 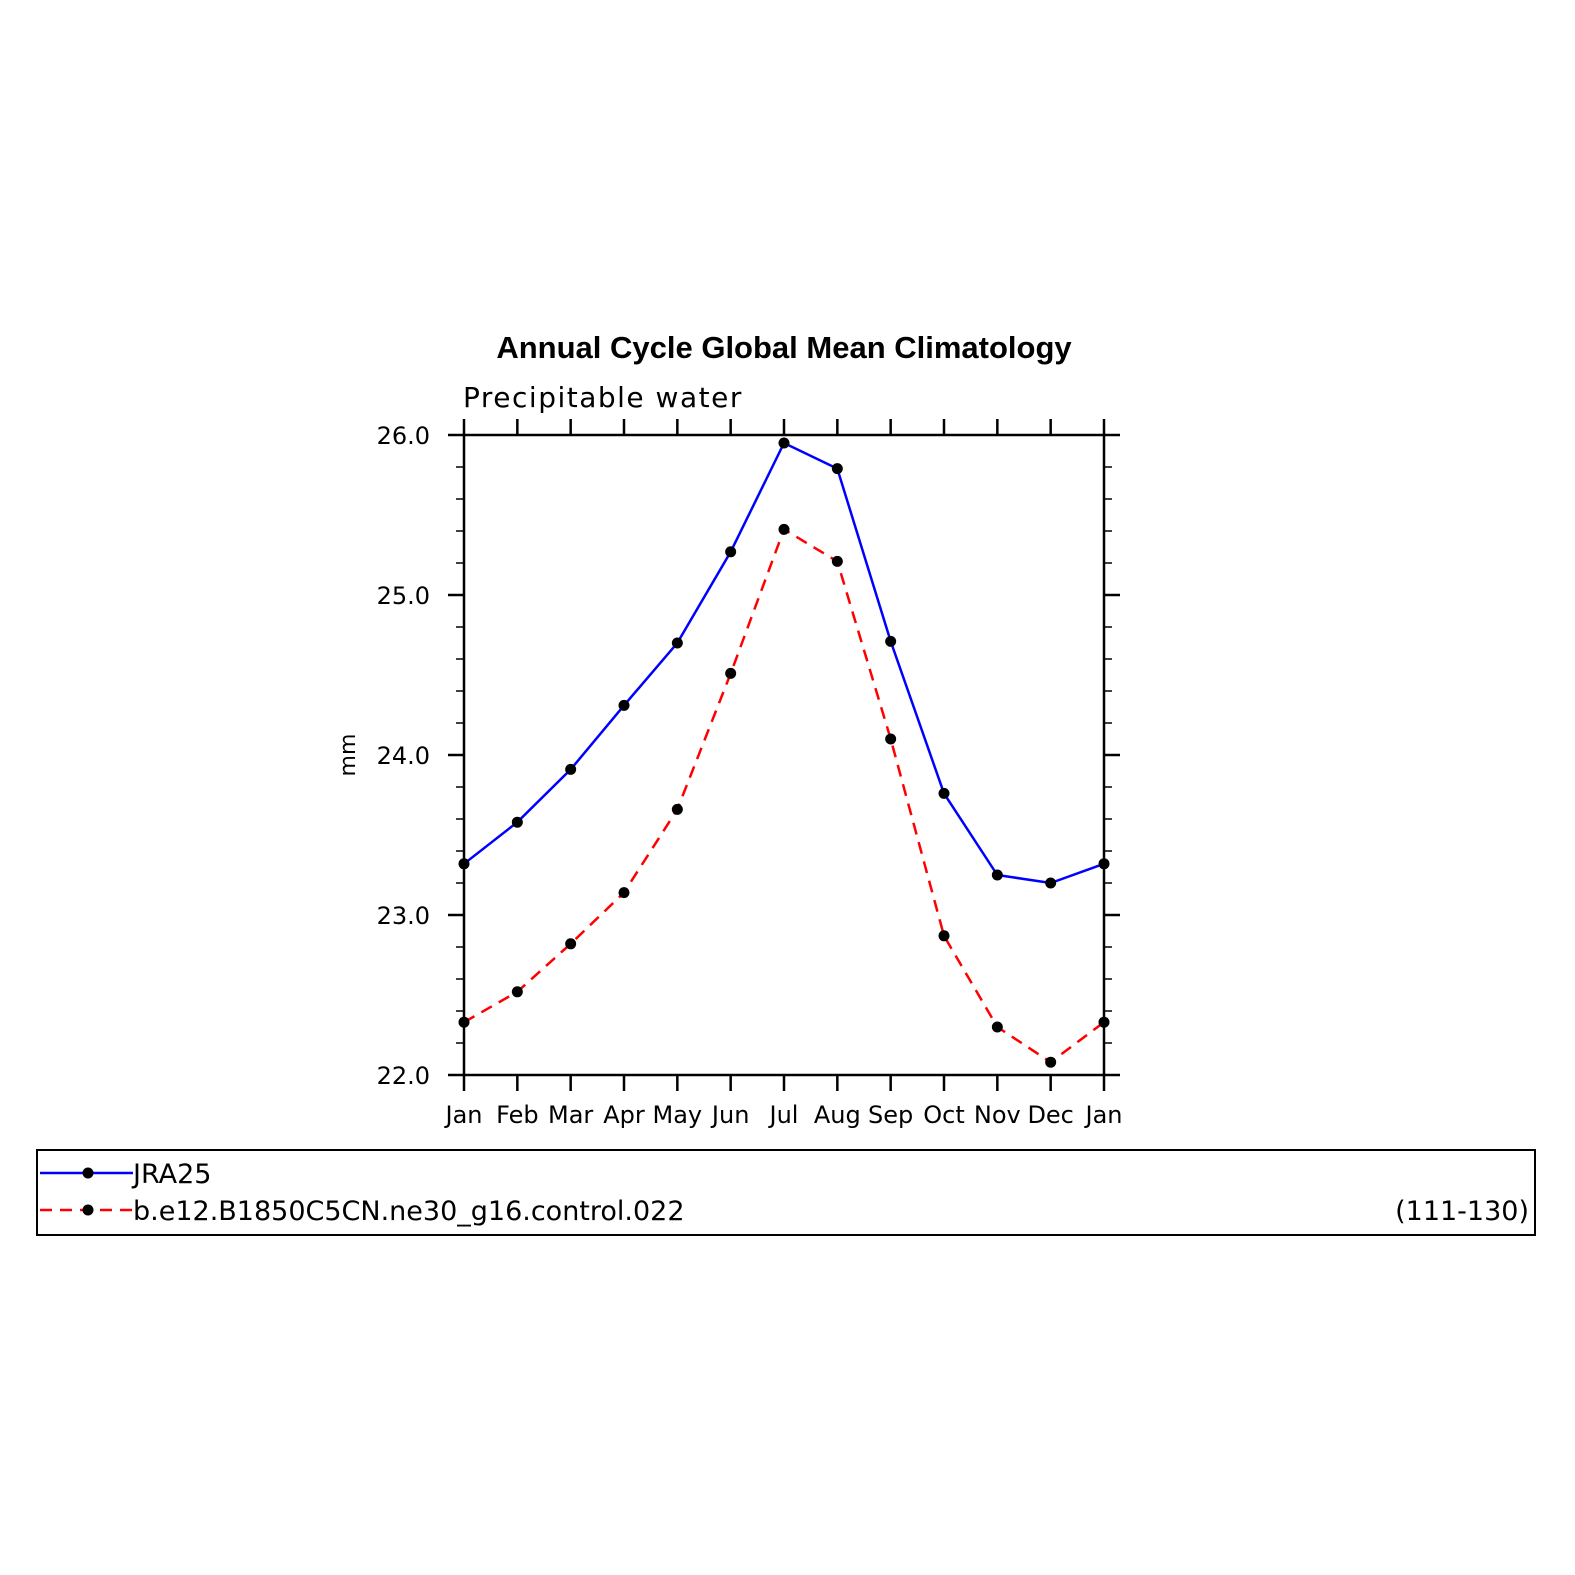 What do you see at coordinates (784, 347) in the screenshot?
I see `chart-title: Annual Cycle Global Mean Climatology` at bounding box center [784, 347].